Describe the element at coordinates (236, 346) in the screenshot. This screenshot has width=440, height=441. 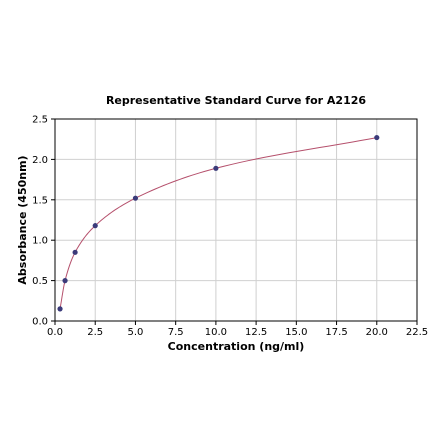
I see `x-axis-title: Concentration (ng/ml)` at that location.